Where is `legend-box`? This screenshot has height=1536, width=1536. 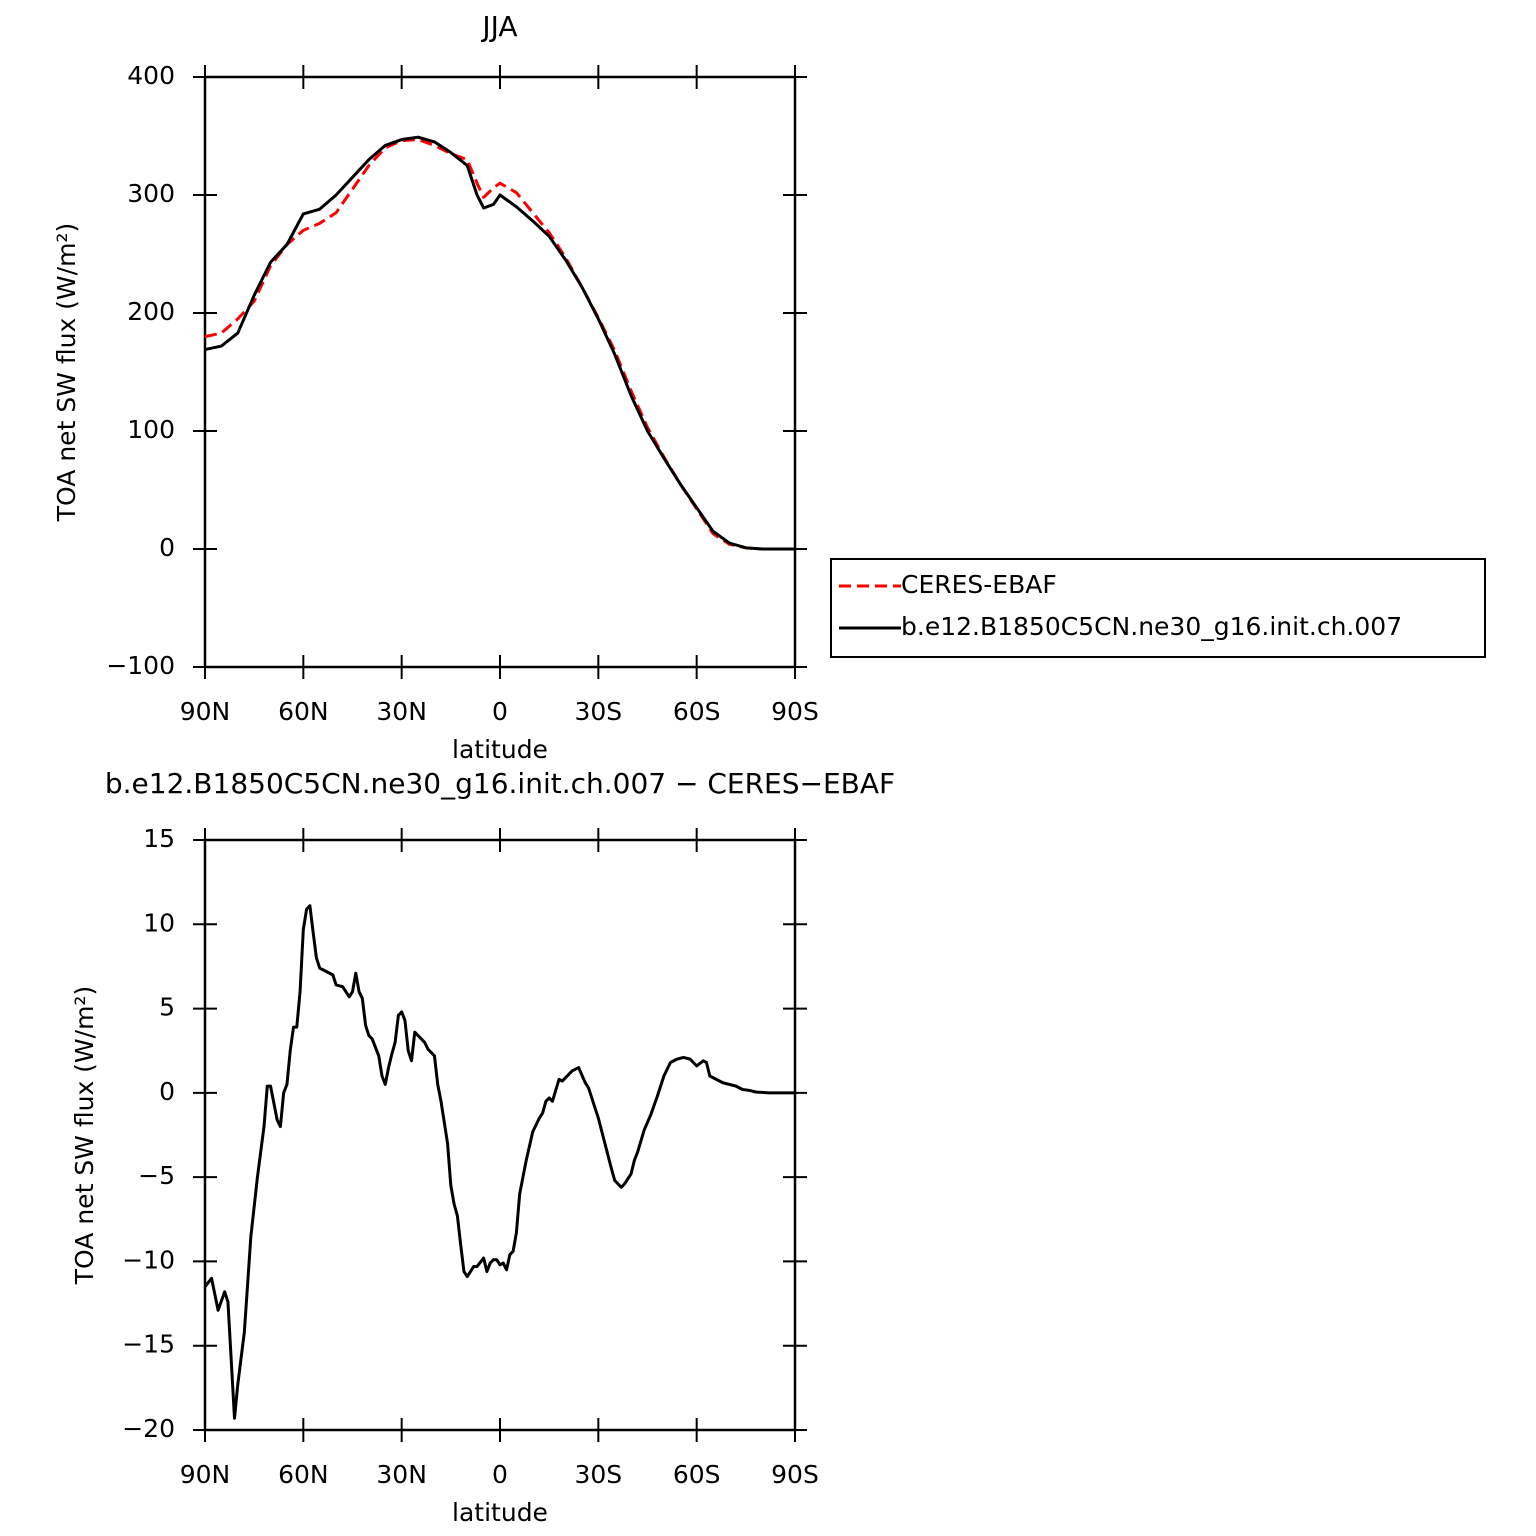
legend-box is located at coordinates (1158, 608).